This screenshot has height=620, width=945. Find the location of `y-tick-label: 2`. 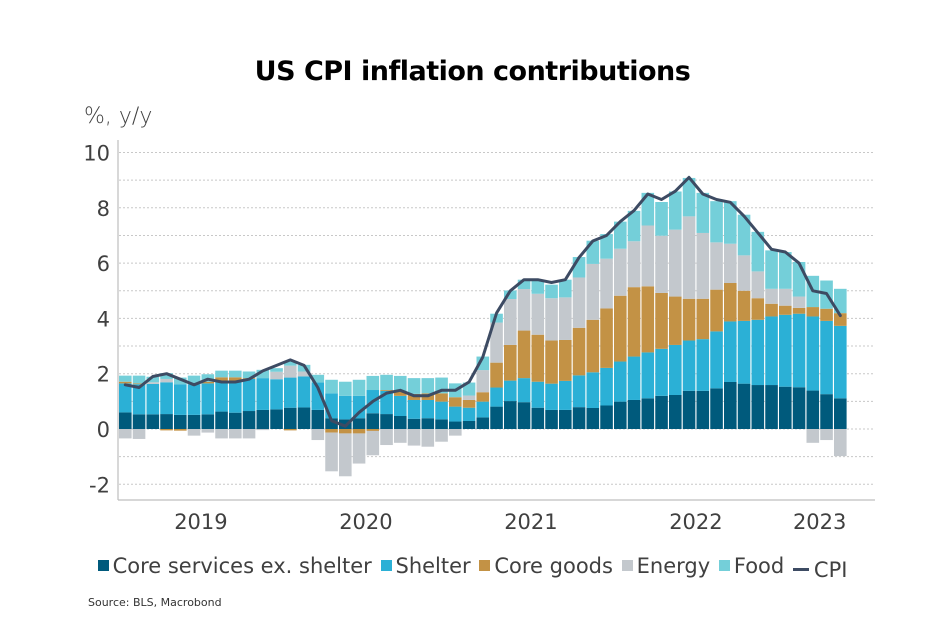

y-tick-label: 2 is located at coordinates (103, 375).